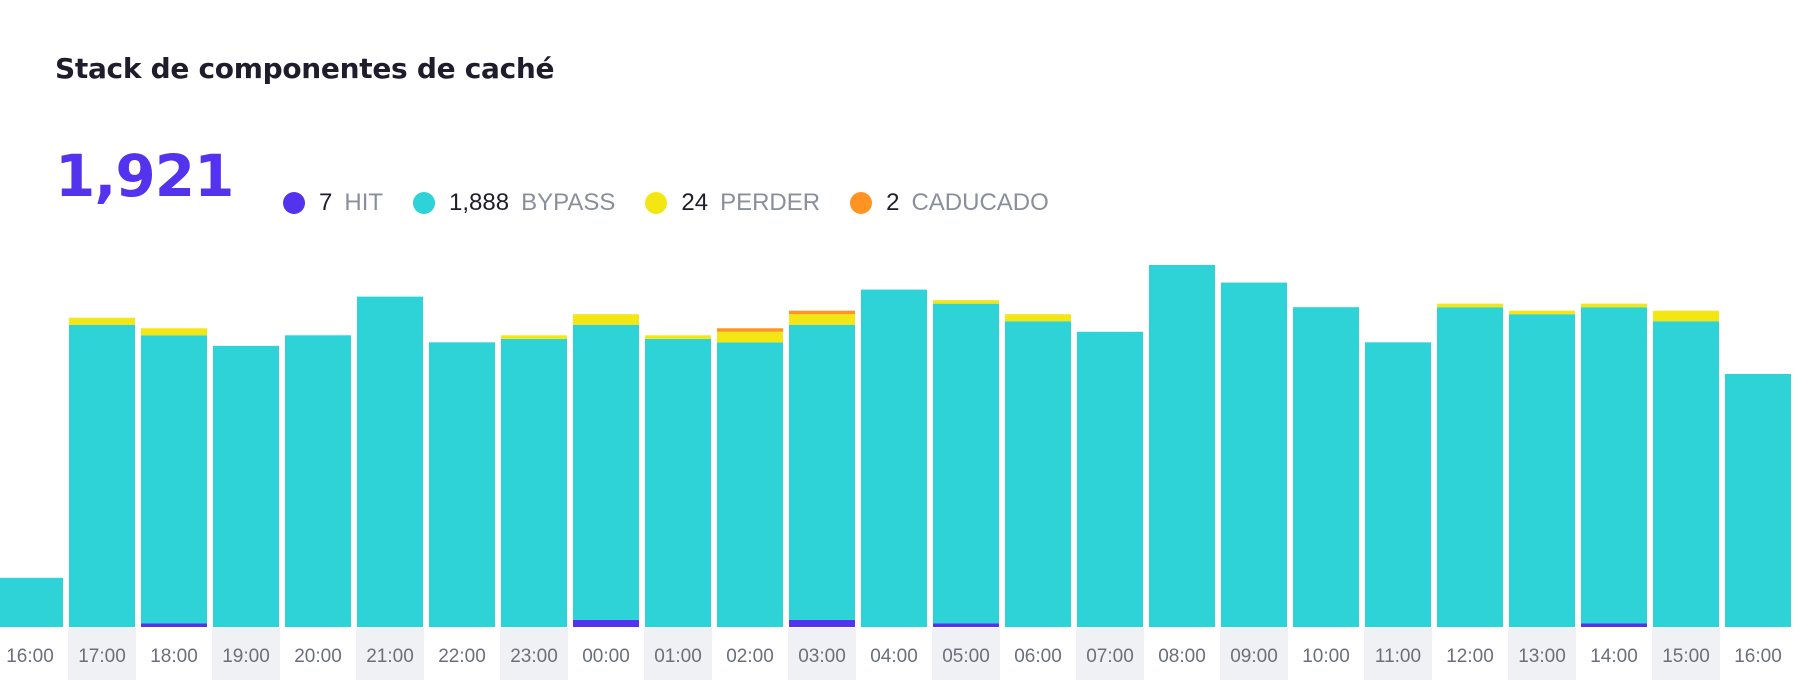 The height and width of the screenshot is (680, 1808). What do you see at coordinates (294, 203) in the screenshot?
I see `hit-dot-icon` at bounding box center [294, 203].